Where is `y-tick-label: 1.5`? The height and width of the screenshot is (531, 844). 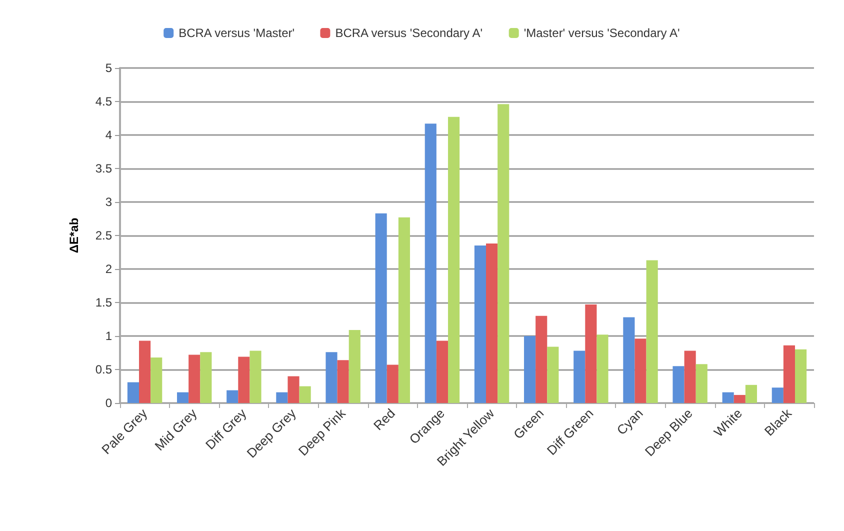 y-tick-label: 1.5 is located at coordinates (103, 303).